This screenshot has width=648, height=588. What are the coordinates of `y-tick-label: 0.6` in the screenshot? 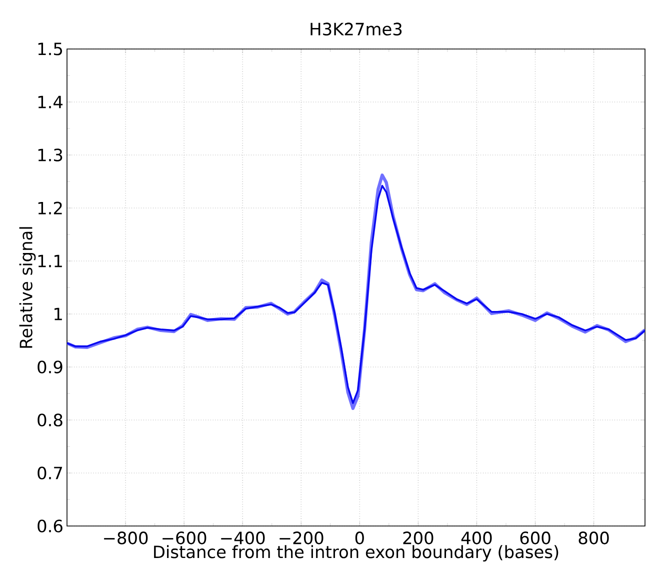 It's located at (50, 526).